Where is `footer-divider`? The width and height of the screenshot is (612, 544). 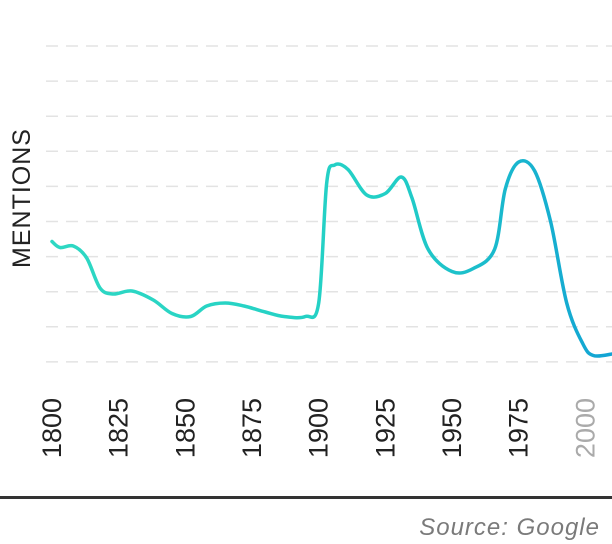
footer-divider is located at coordinates (306, 497).